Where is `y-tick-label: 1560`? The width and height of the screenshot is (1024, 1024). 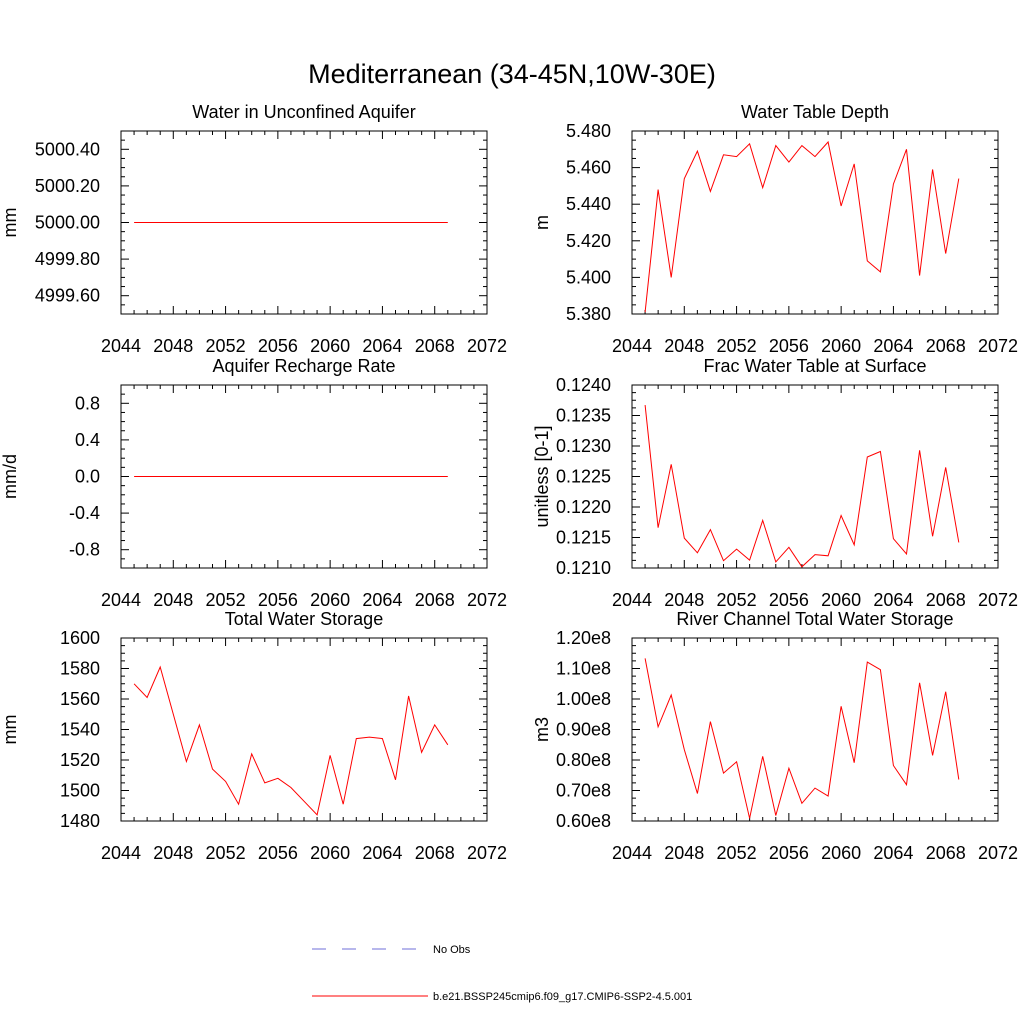
y-tick-label: 1560 is located at coordinates (80, 699).